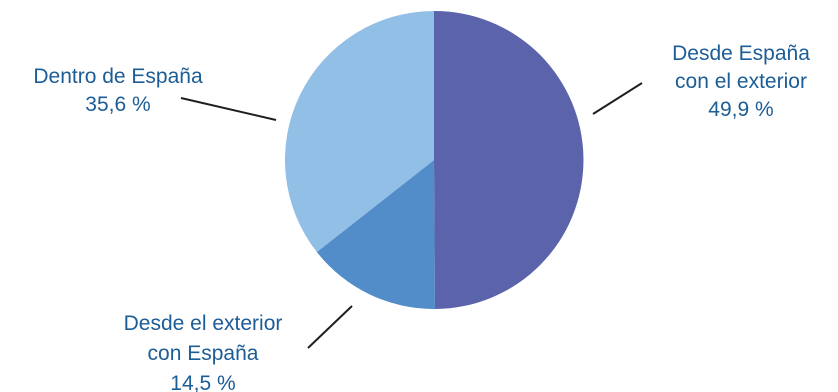  What do you see at coordinates (118, 76) in the screenshot?
I see `slice-label-line-3-1: Dentro de España` at bounding box center [118, 76].